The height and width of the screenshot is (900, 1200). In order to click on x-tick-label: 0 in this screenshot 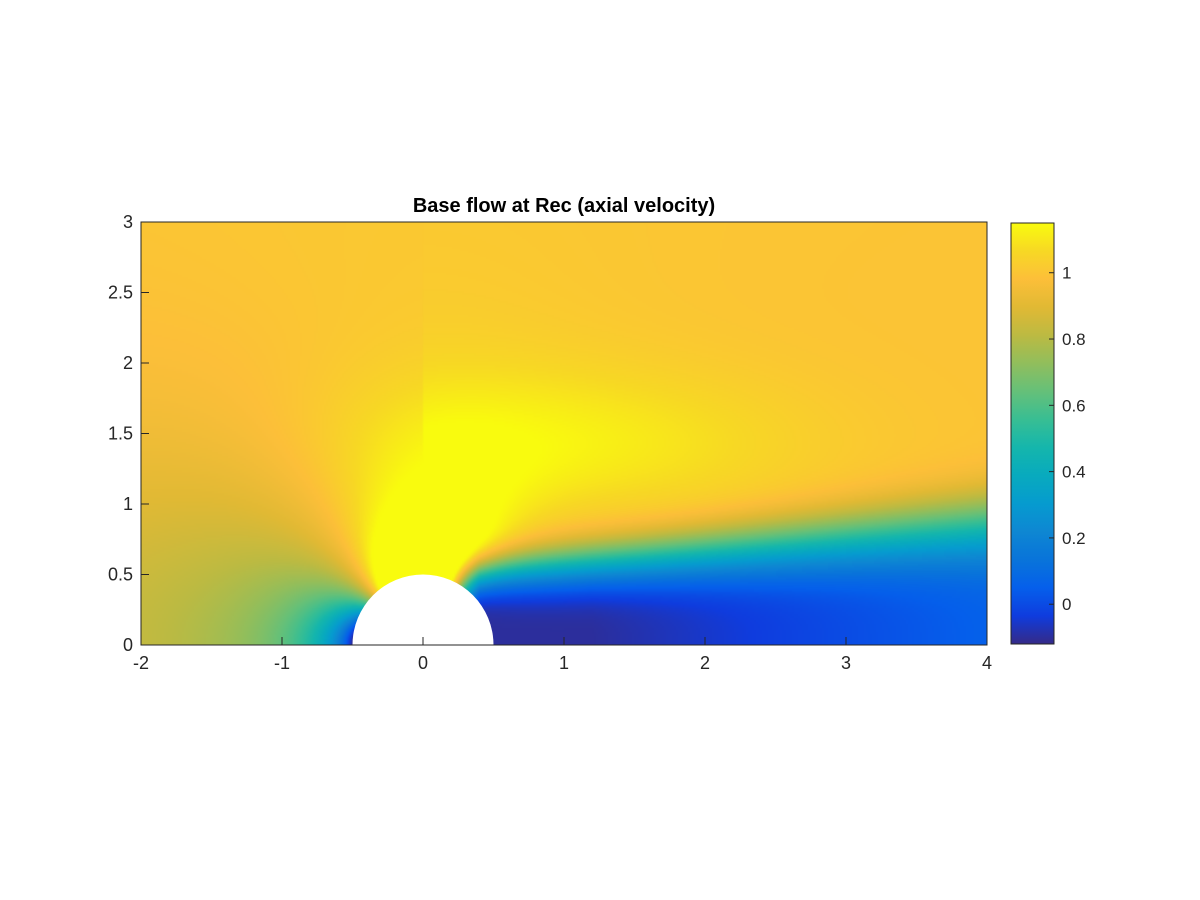, I will do `click(423, 663)`.